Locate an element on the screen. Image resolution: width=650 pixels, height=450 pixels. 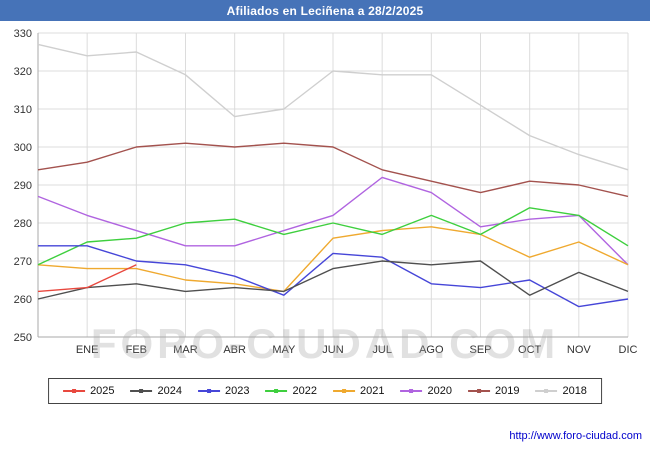
svg-text: SEP is located at coordinates (480, 350).